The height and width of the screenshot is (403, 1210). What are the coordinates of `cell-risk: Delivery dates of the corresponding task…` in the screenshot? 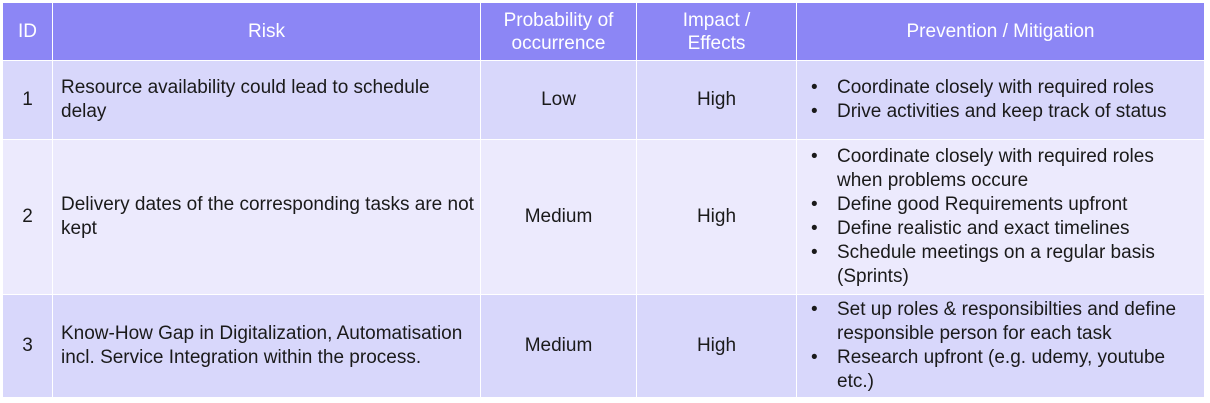 It's located at (266, 217).